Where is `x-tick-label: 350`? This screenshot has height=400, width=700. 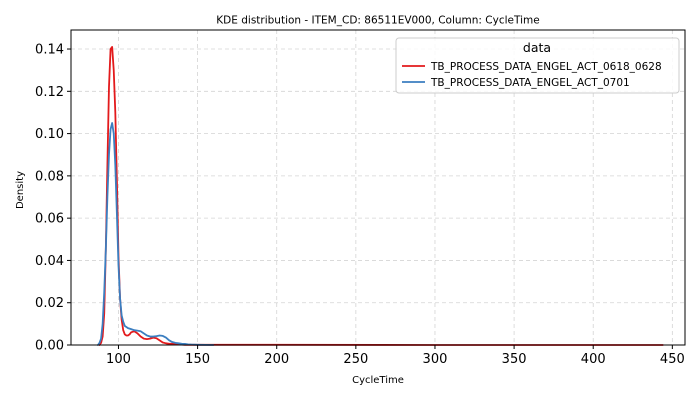 x-tick-label: 350 is located at coordinates (514, 359).